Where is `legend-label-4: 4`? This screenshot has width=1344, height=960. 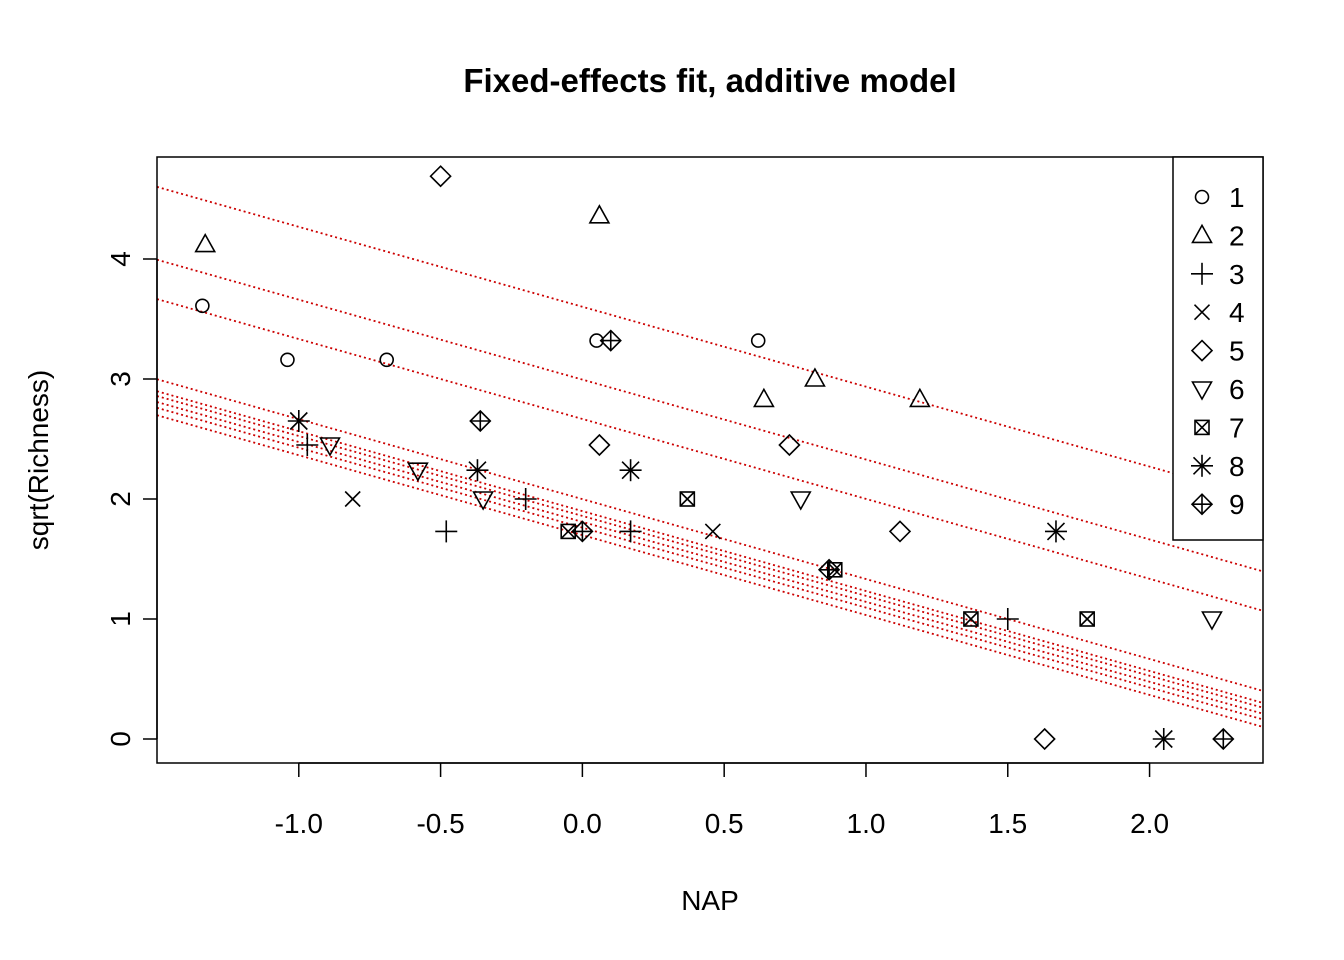
legend-label-4: 4 is located at coordinates (1237, 312).